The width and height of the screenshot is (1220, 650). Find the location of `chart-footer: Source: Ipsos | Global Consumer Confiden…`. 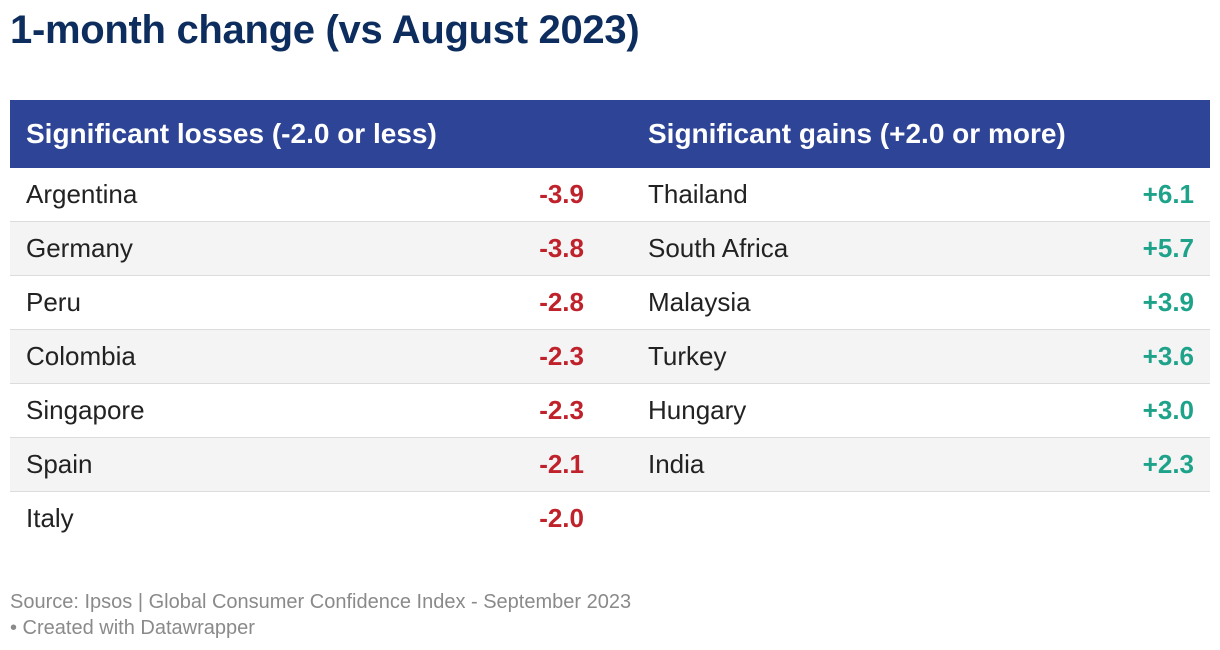

chart-footer: Source: Ipsos | Global Consumer Confiden… is located at coordinates (320, 615).